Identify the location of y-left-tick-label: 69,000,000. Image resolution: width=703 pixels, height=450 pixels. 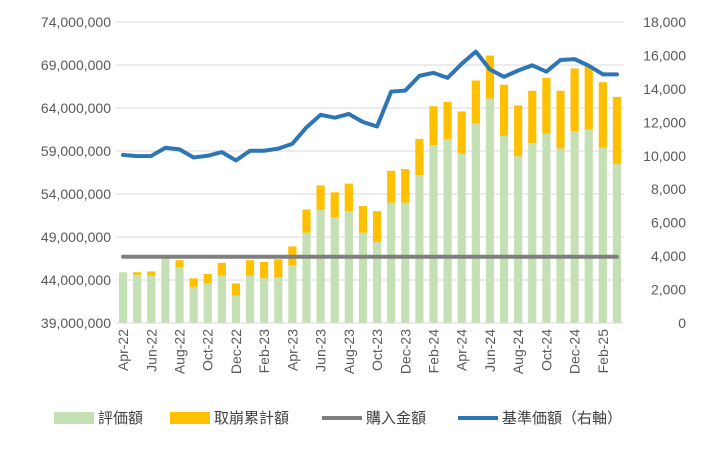
(76, 65).